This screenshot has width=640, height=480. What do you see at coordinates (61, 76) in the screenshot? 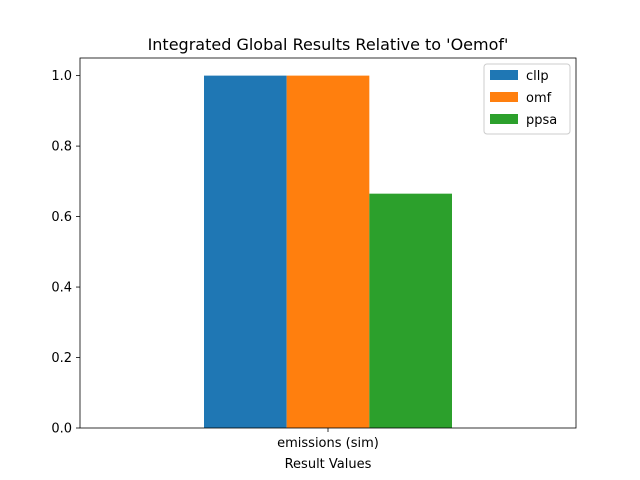
I see `y-tick-label: 1.0` at bounding box center [61, 76].